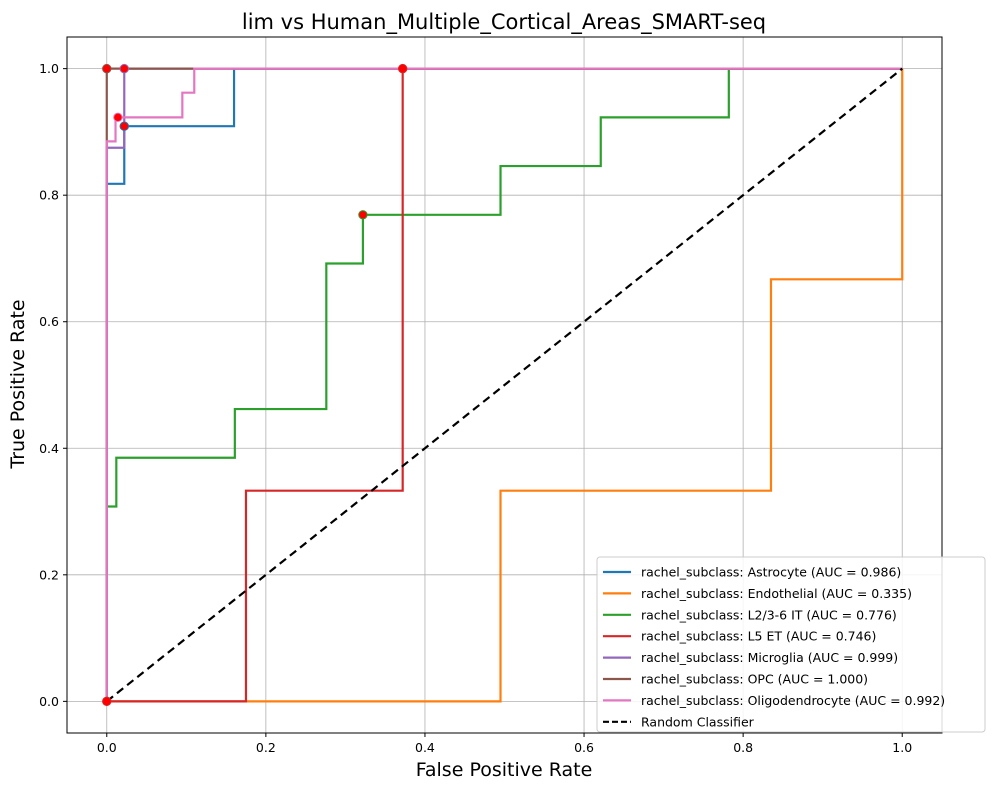  Describe the element at coordinates (902, 747) in the screenshot. I see `x-tick-label: 1.0` at that location.